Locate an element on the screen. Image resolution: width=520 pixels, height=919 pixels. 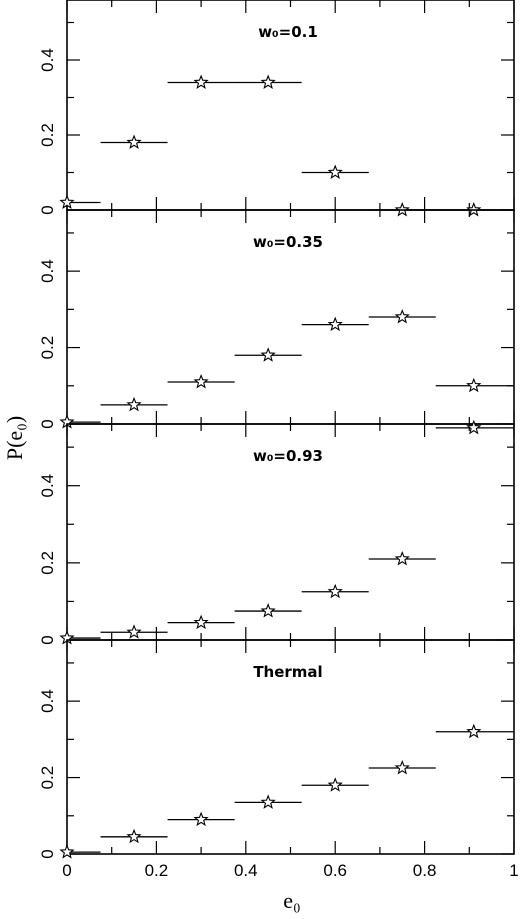
y-axis-label: P(e₀) is located at coordinates (14, 438).